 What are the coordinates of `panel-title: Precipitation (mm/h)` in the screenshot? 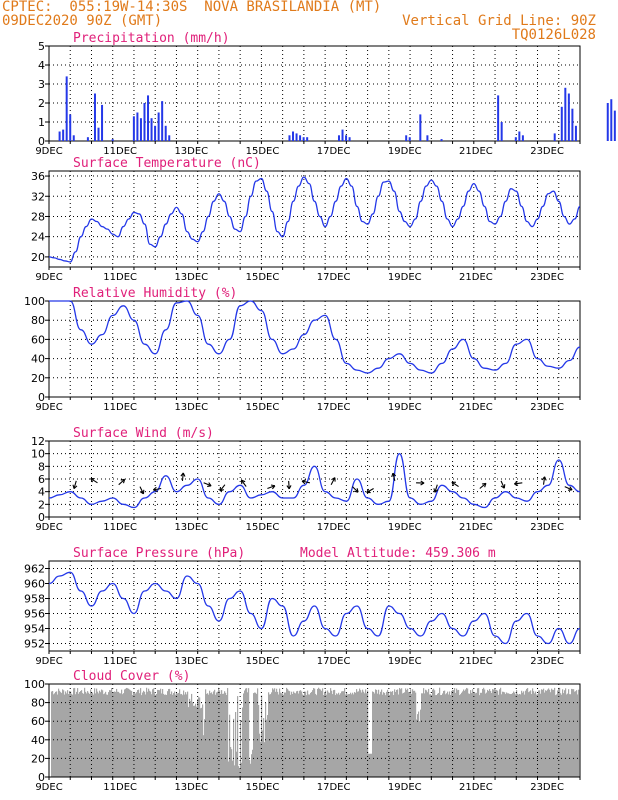 It's located at (151, 38).